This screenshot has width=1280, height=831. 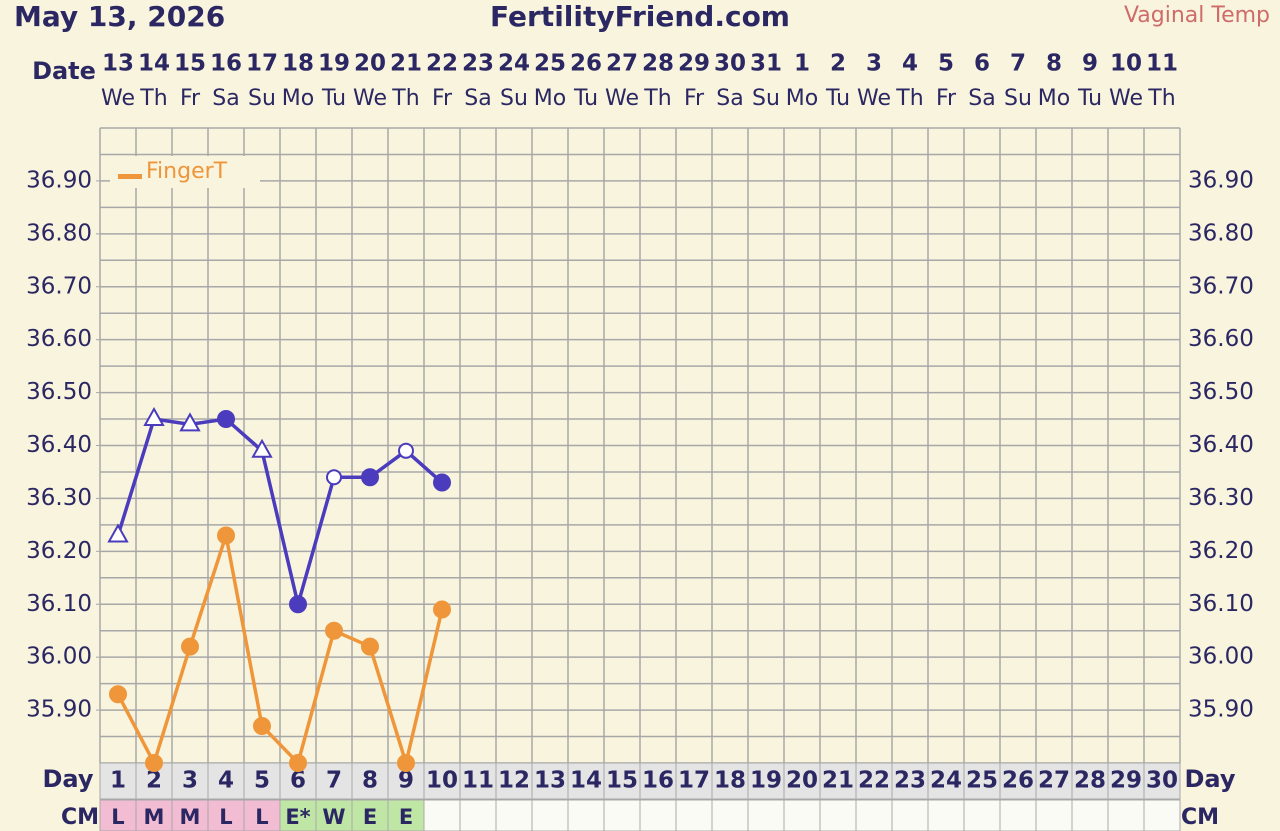 I want to click on date-label: 1, so click(x=802, y=64).